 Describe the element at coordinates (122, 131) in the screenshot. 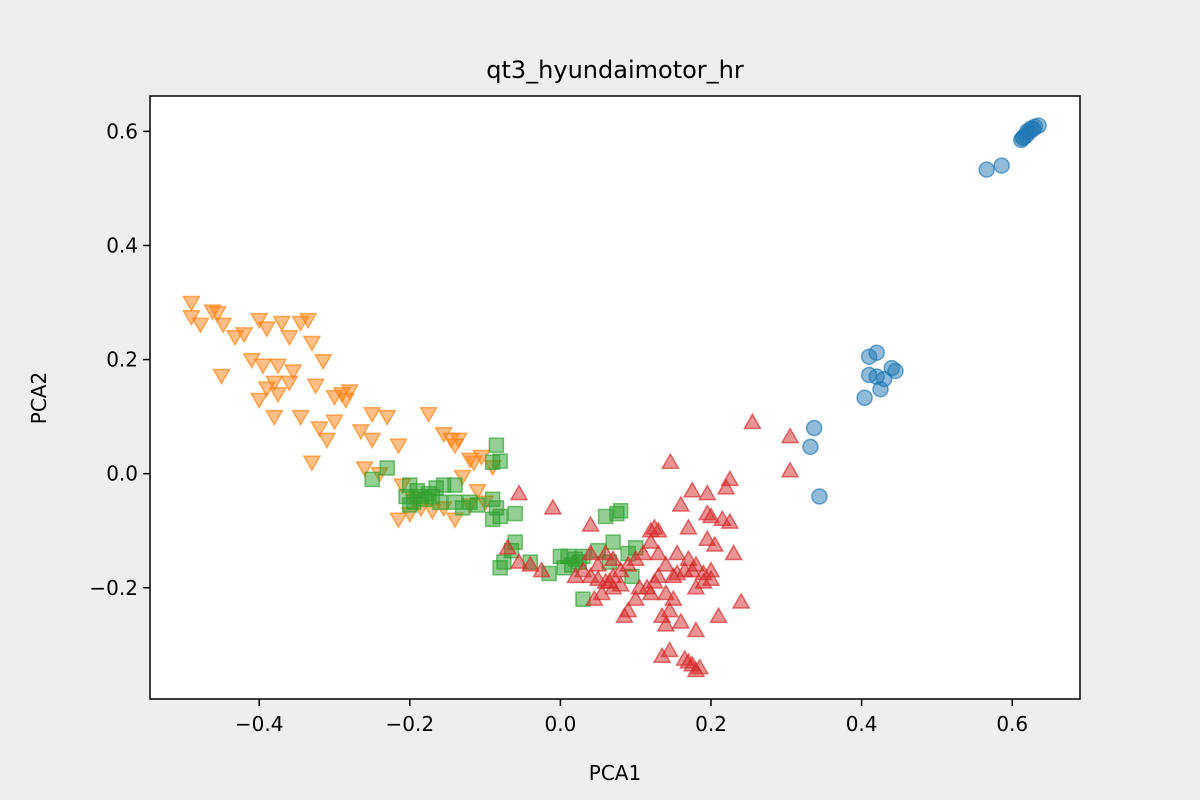

I see `y-tick-label: 0.6` at that location.